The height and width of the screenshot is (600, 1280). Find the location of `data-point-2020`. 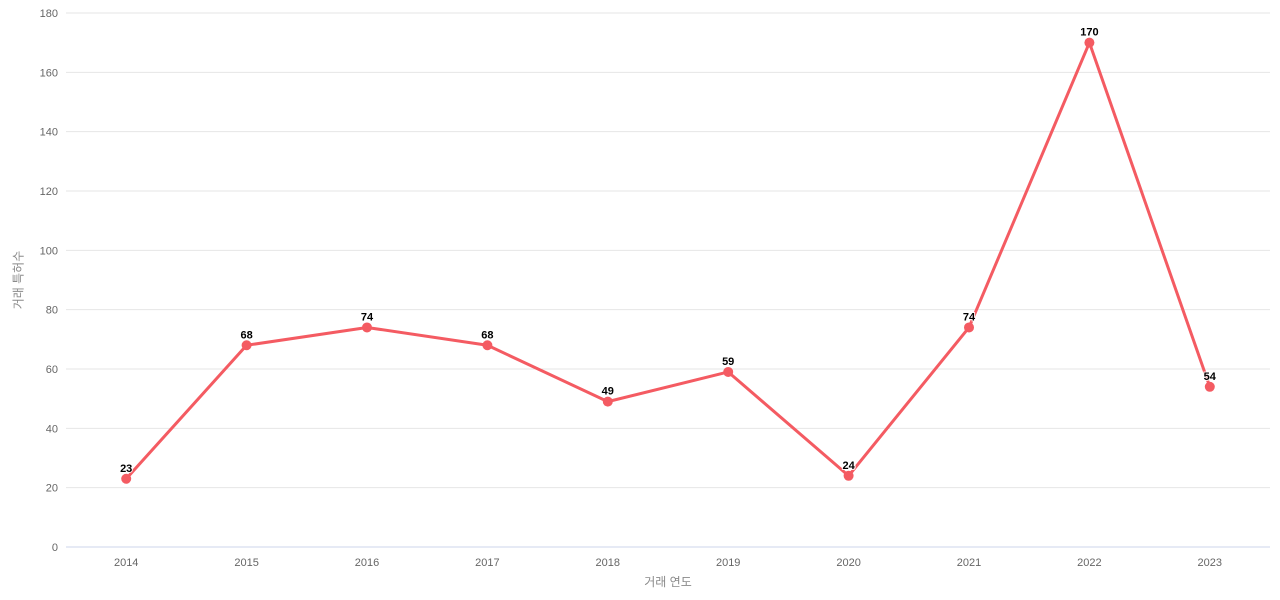

data-point-2020 is located at coordinates (848, 475).